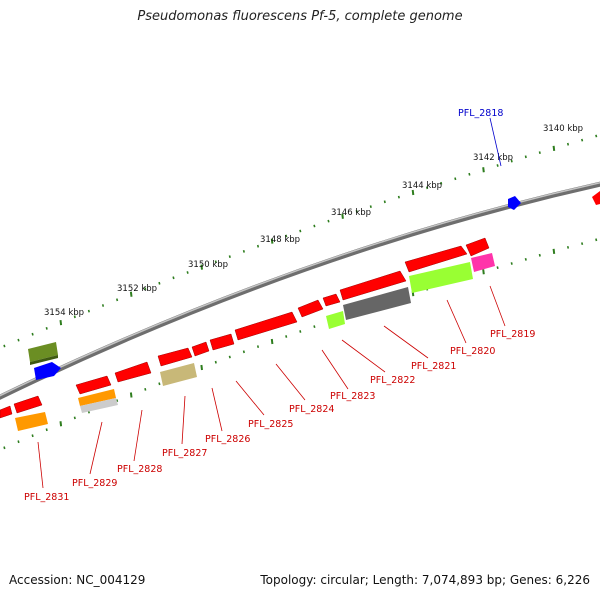  What do you see at coordinates (392, 380) in the screenshot?
I see `gene-label-pfl-2822: PFL_2822` at bounding box center [392, 380].